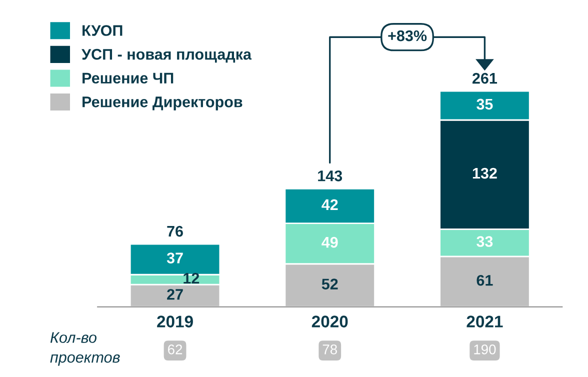 This screenshot has width=588, height=377. I want to click on text: 78, so click(329, 349).